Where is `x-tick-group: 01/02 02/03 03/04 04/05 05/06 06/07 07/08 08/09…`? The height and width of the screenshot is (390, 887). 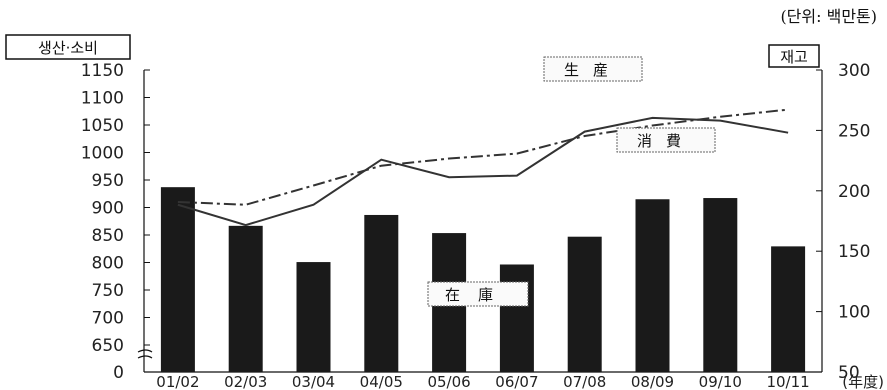 x-tick-group: 01/02 02/03 03/04 04/05 05/06 06/07 07/08 08/09… is located at coordinates (482, 381).